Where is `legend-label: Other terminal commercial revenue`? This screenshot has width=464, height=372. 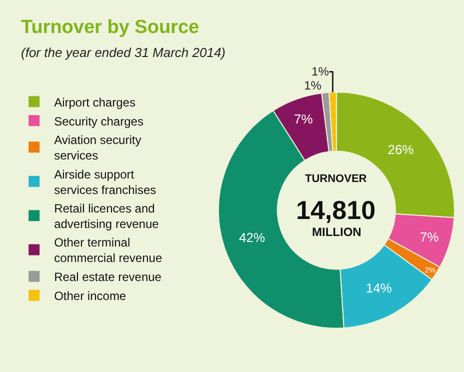
legend-label: Other terminal commercial revenue is located at coordinates (108, 251).